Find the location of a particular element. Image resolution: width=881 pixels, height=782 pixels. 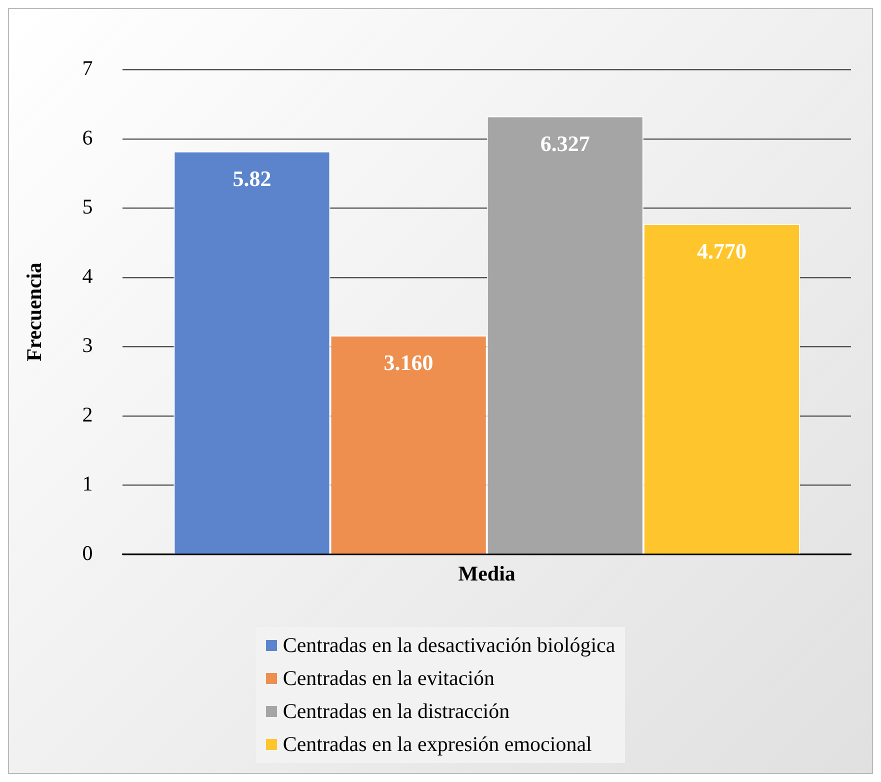

y-tick-label: 4 is located at coordinates (88, 276).